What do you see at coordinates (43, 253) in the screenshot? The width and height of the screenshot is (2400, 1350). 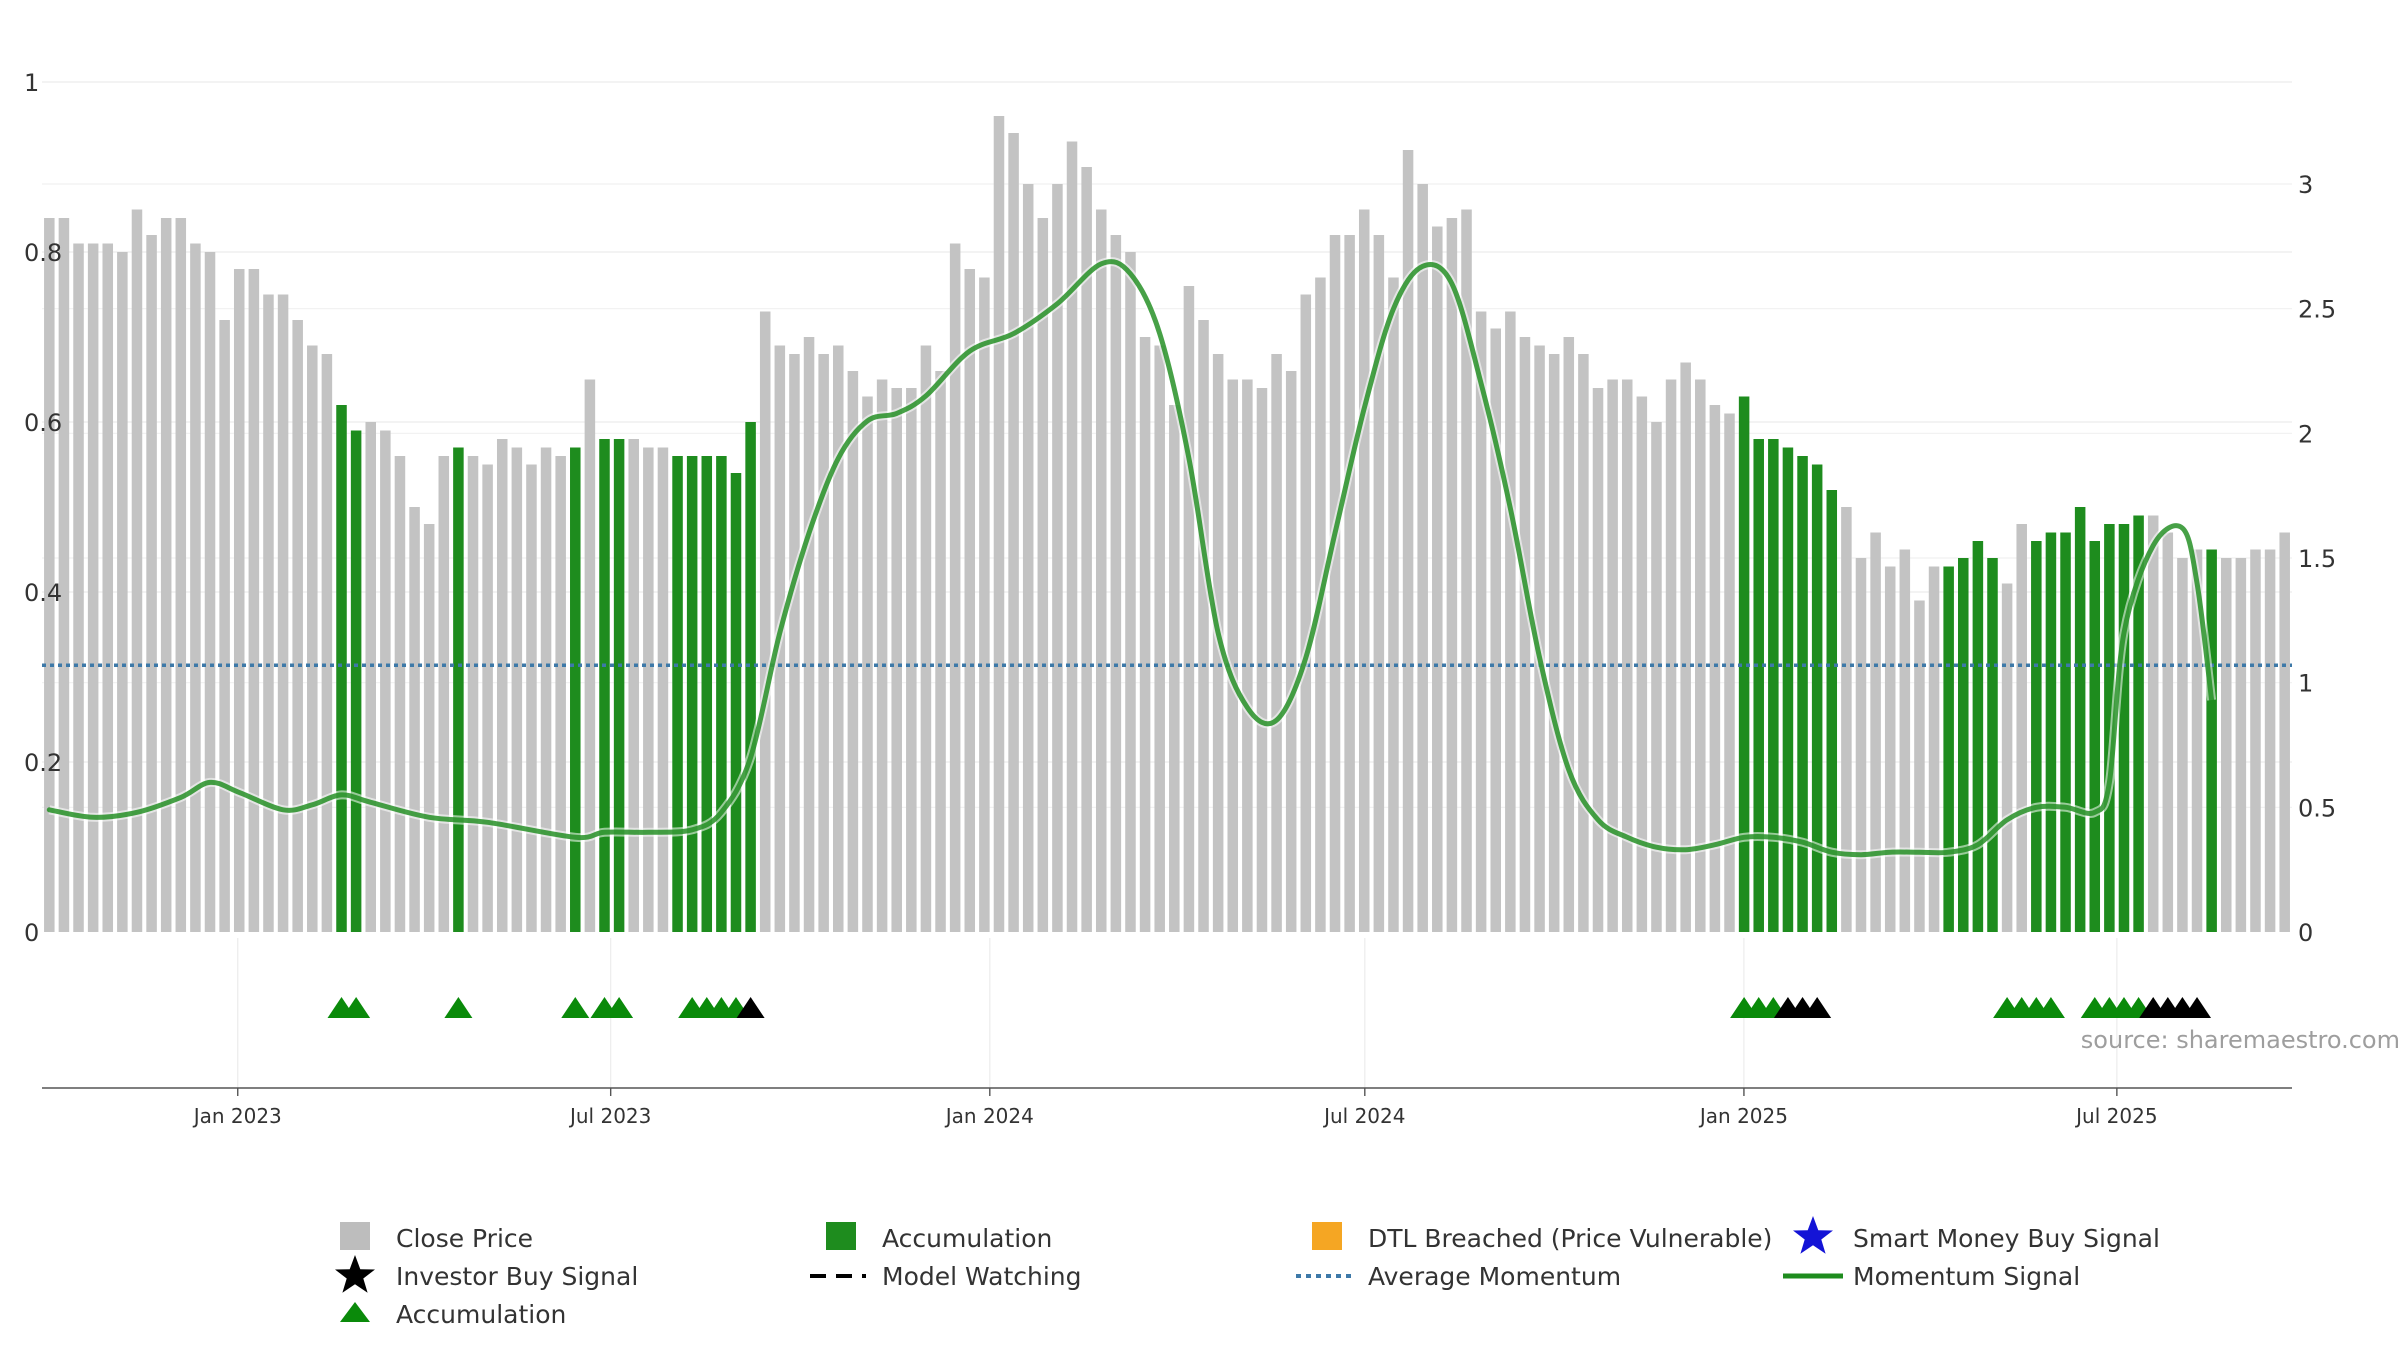 I see `left-tick-label-4: 0.8` at bounding box center [43, 253].